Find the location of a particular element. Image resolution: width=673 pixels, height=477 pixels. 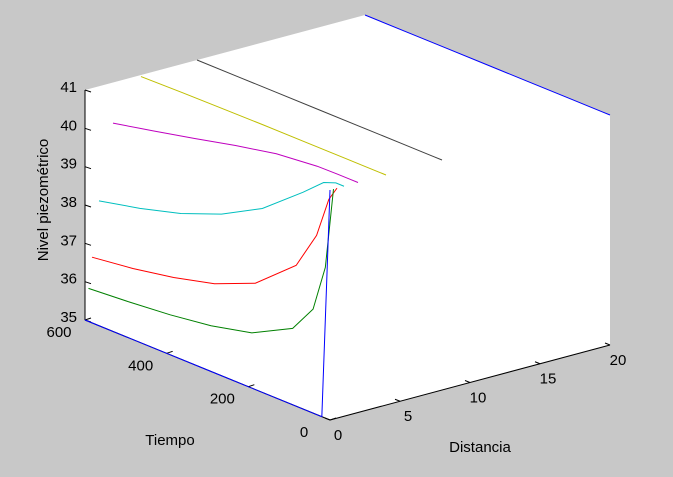

z-tick-label: 35 is located at coordinates (68, 317).